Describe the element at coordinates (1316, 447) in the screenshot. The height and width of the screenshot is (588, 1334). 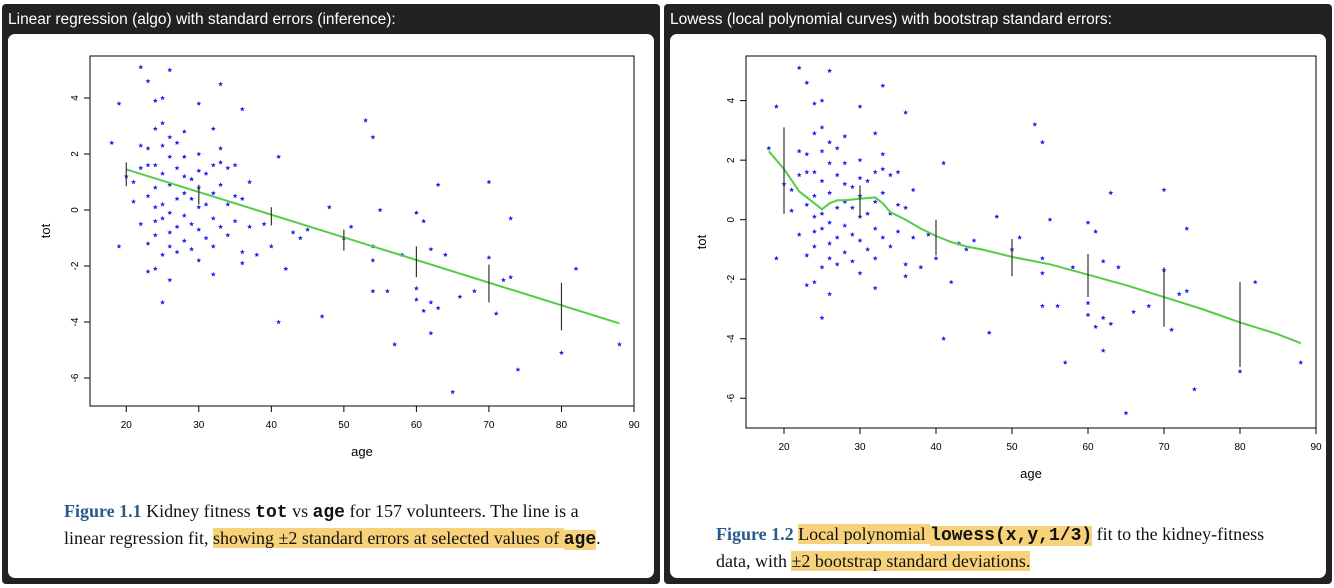
I see `x-tick-label: 90` at that location.